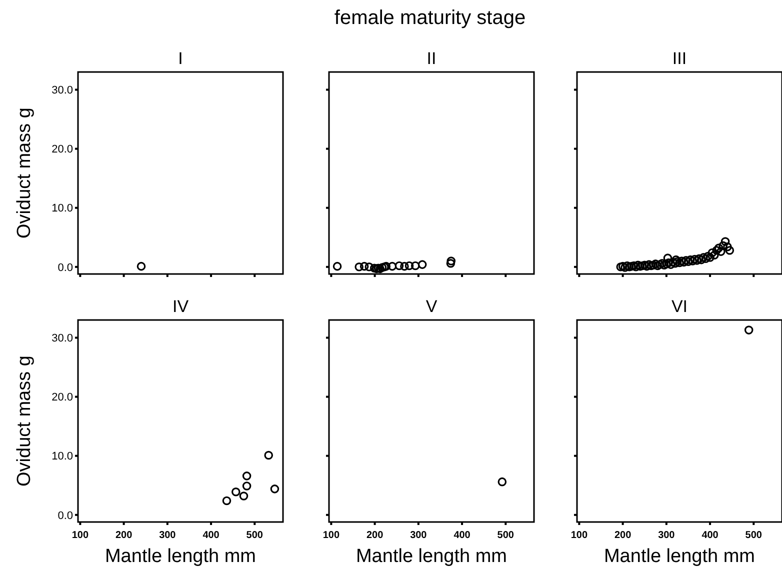 This screenshot has width=782, height=574. I want to click on chart-title: I, so click(180, 58).